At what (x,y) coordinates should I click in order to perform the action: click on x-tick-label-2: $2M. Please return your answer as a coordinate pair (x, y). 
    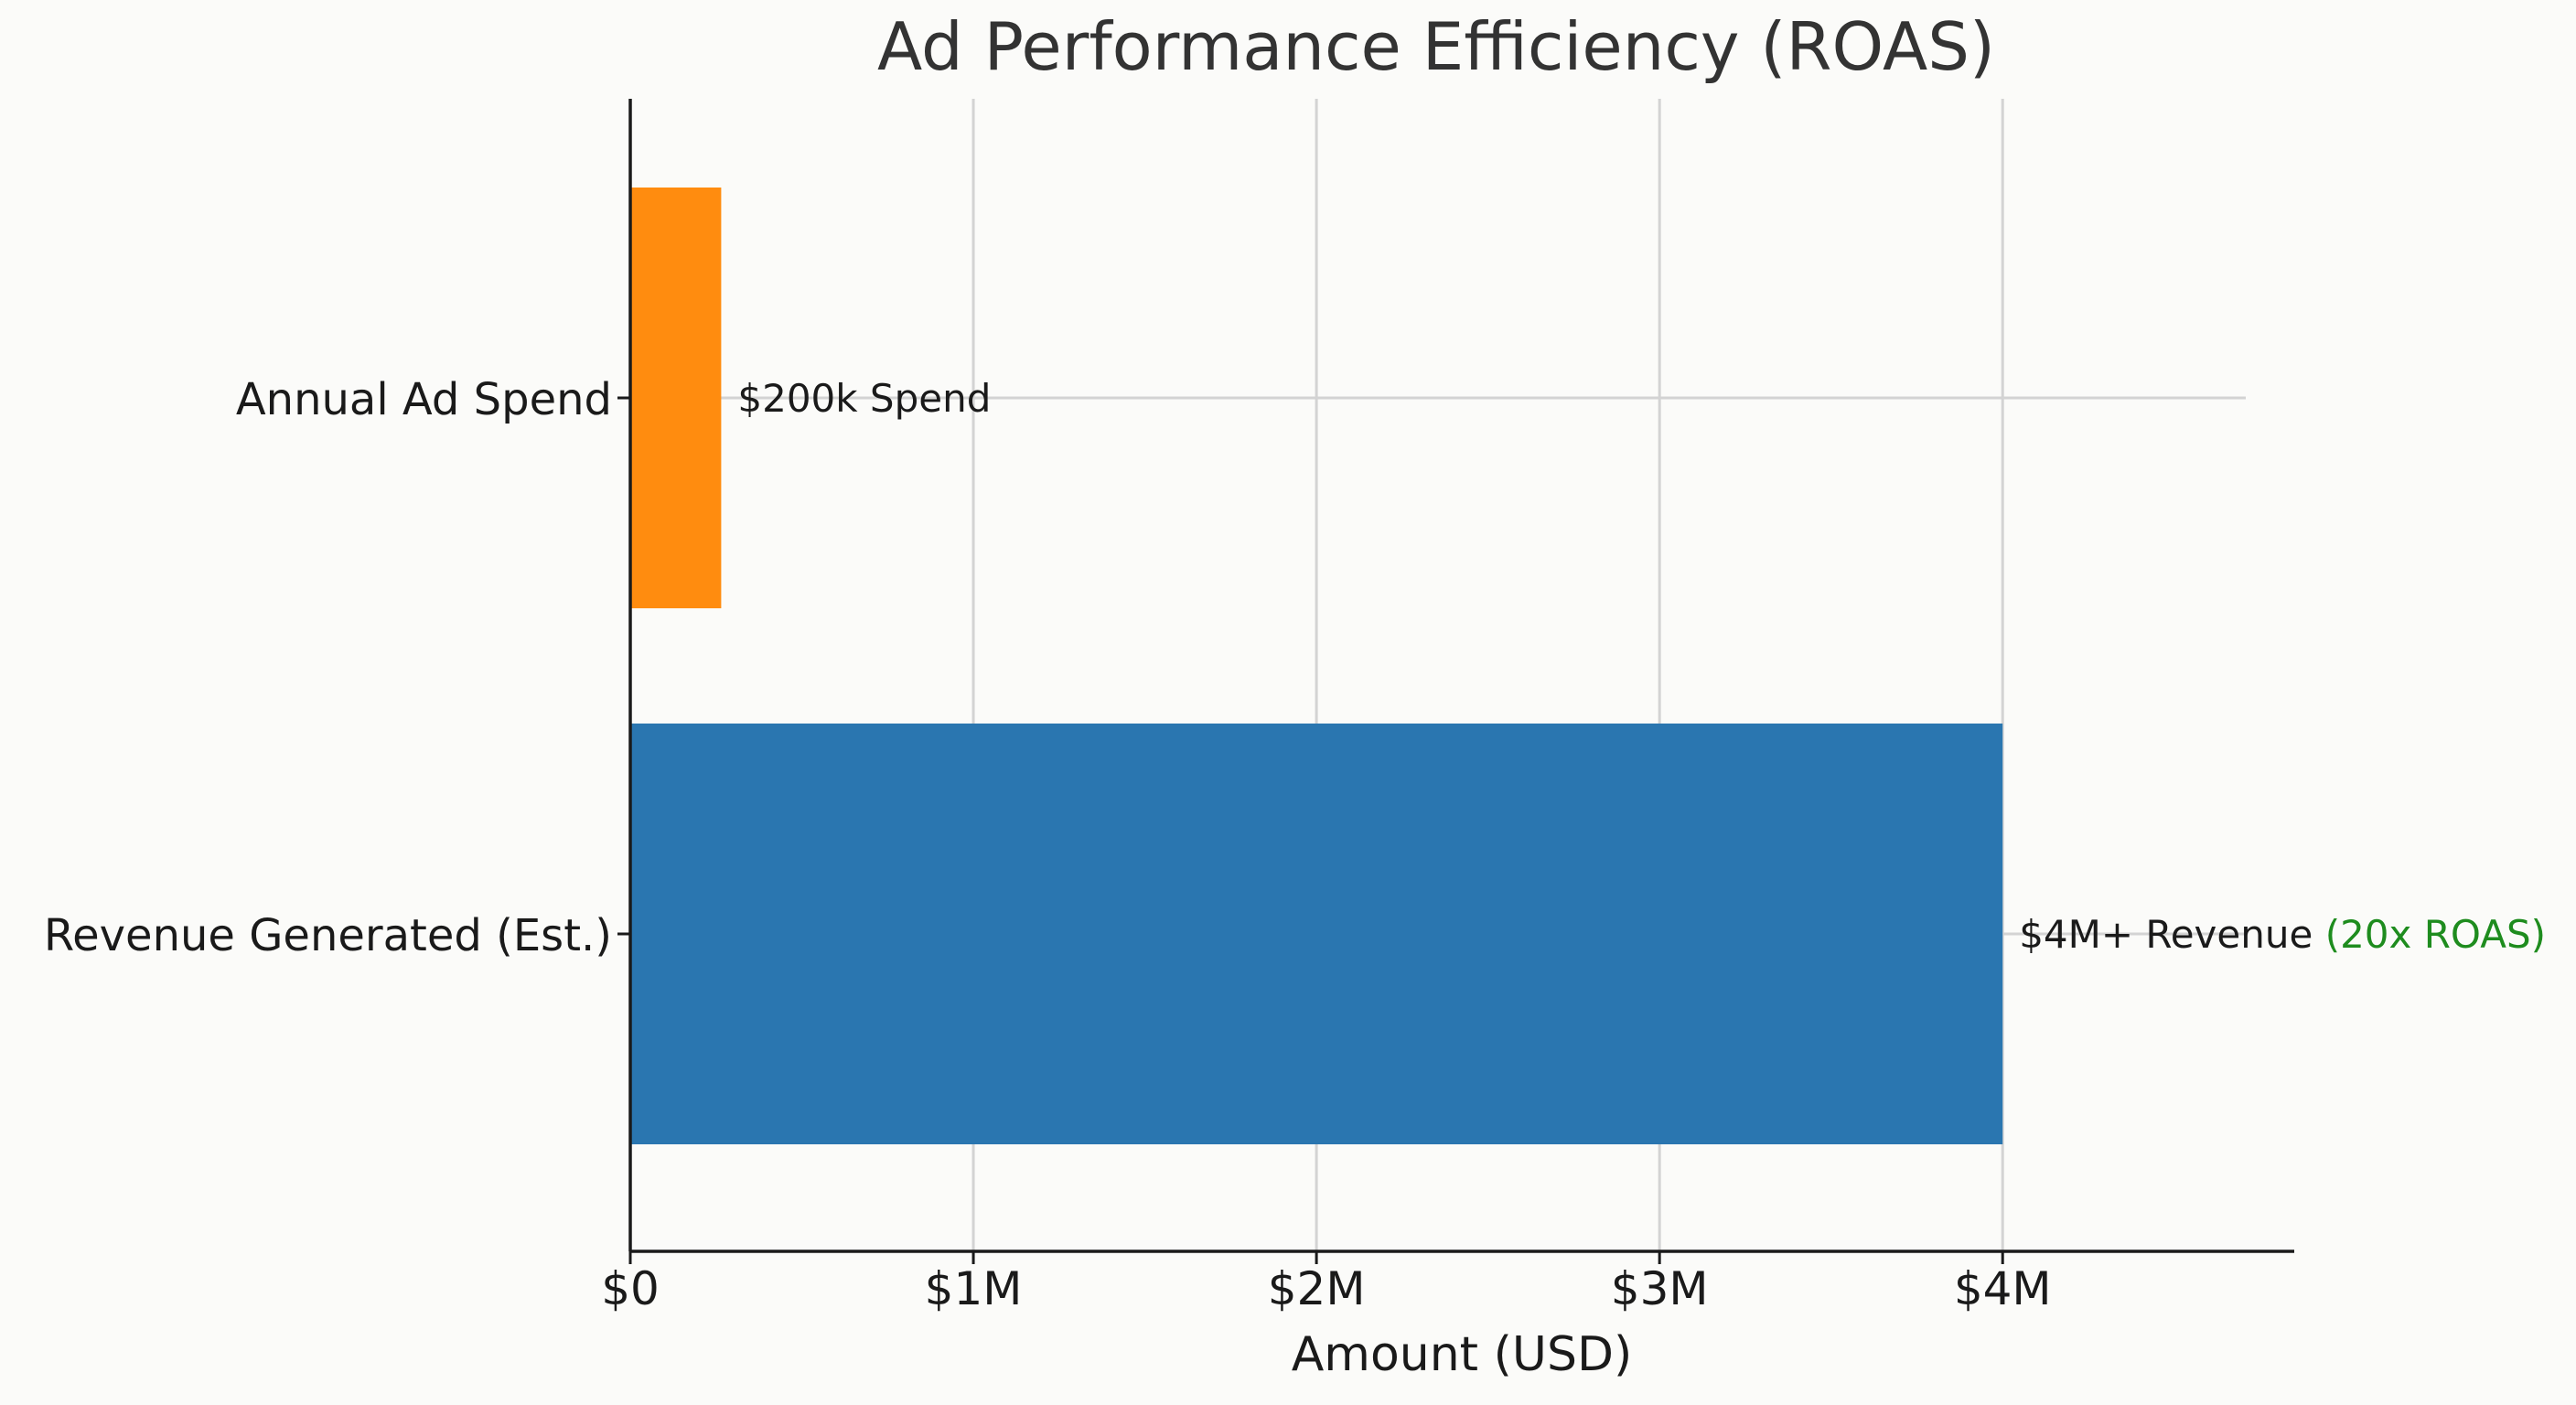
    Looking at the image, I should click on (1317, 1288).